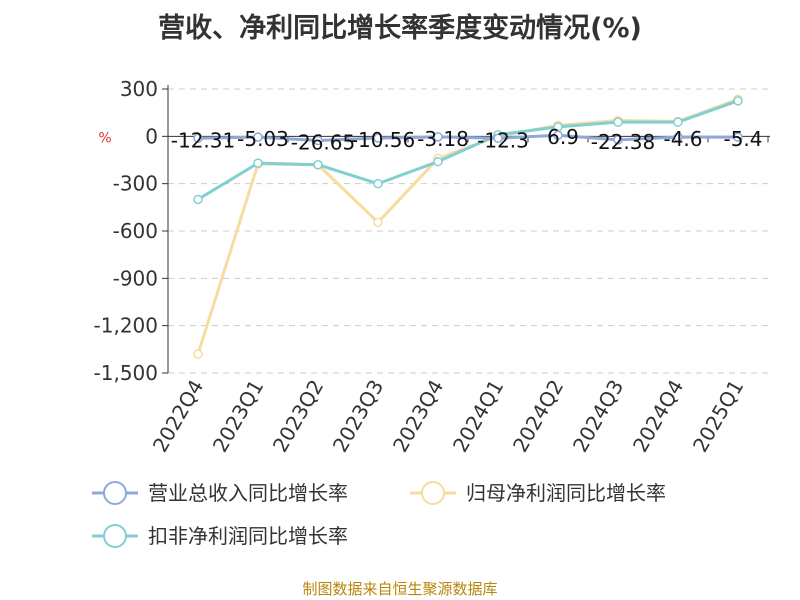 This screenshot has width=800, height=600. I want to click on data-label: -26.65, so click(323, 143).